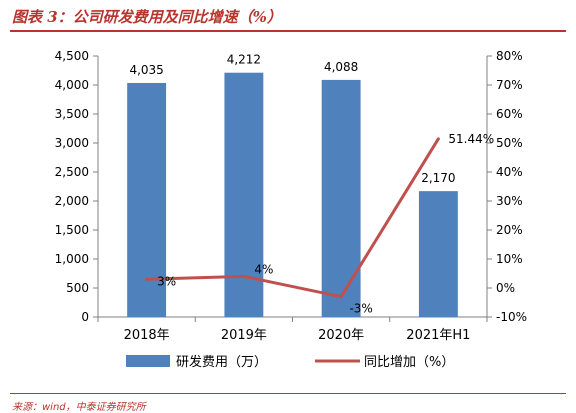 This screenshot has width=576, height=413. What do you see at coordinates (72, 259) in the screenshot?
I see `y-left-tick-label: 1,000` at bounding box center [72, 259].